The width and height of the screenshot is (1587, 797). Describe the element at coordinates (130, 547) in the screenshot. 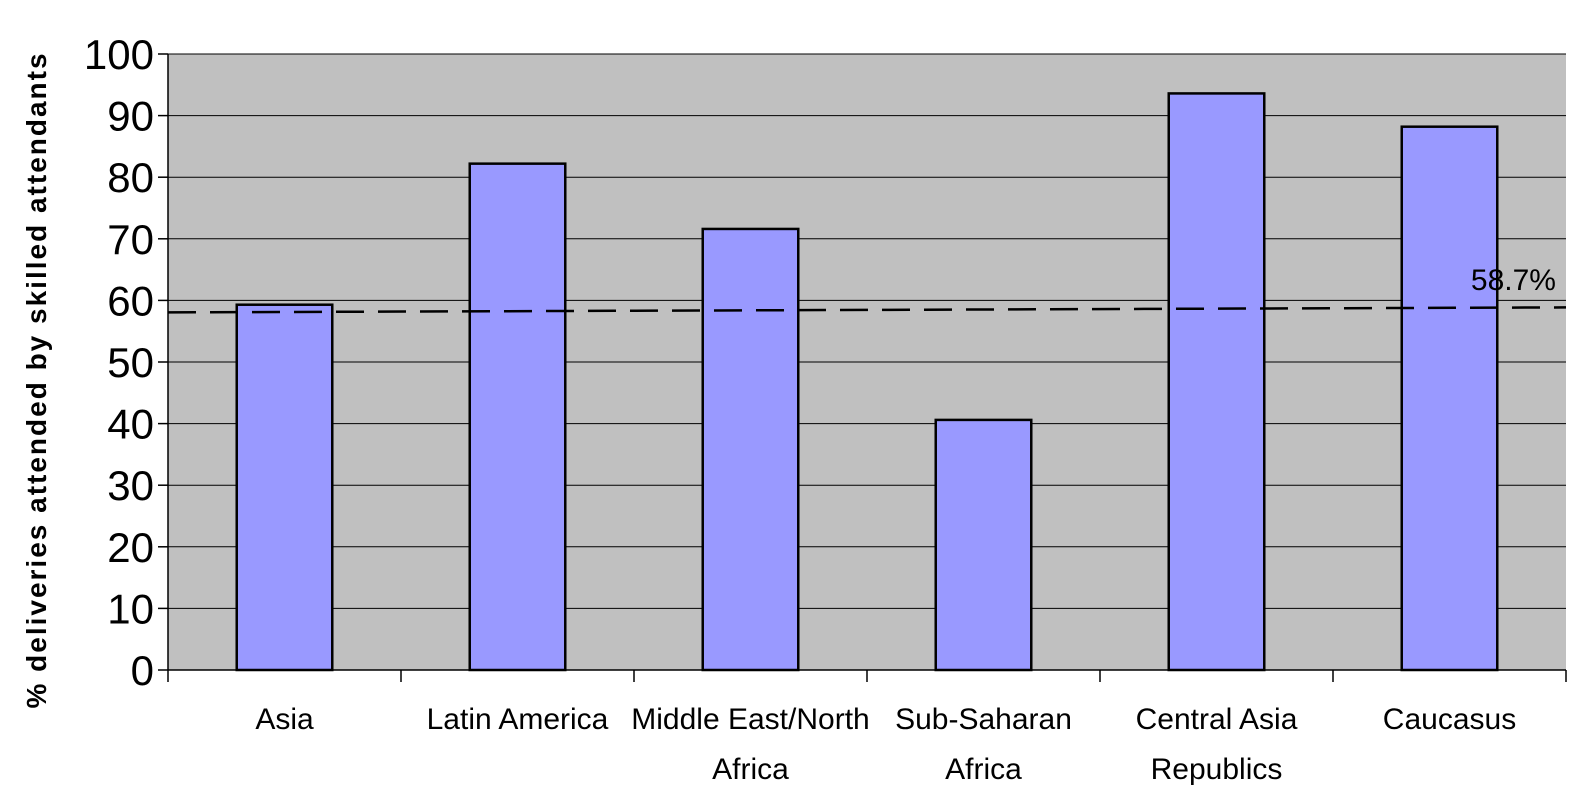

I see `y-tick-label: 20` at that location.